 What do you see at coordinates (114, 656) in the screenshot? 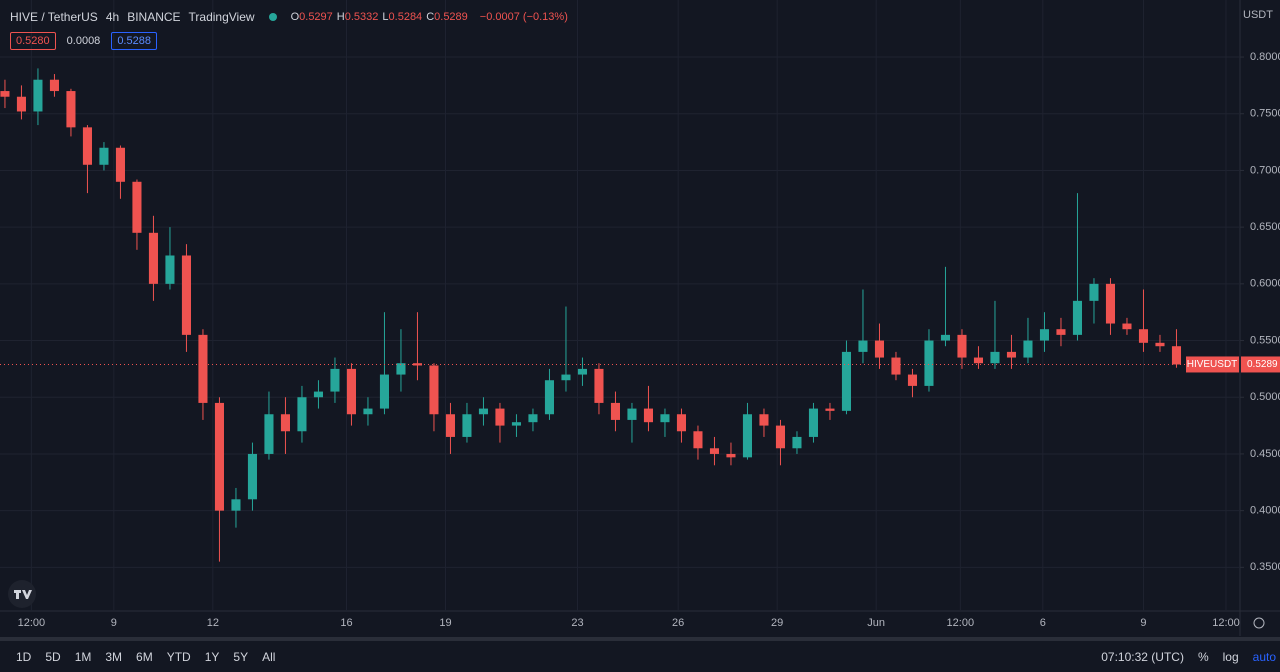
I see `period-button: 3M` at bounding box center [114, 656].